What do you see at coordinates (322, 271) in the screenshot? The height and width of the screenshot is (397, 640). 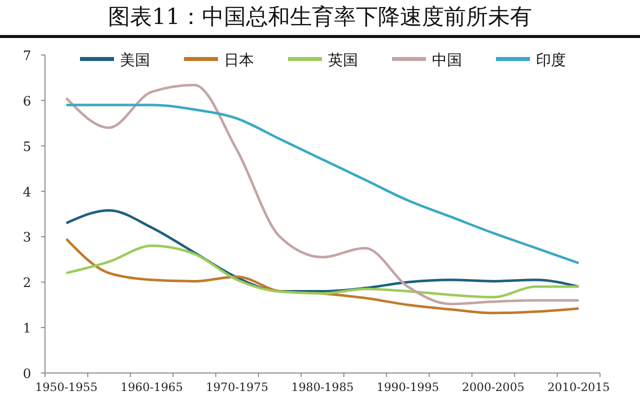 I see `line-series` at bounding box center [322, 271].